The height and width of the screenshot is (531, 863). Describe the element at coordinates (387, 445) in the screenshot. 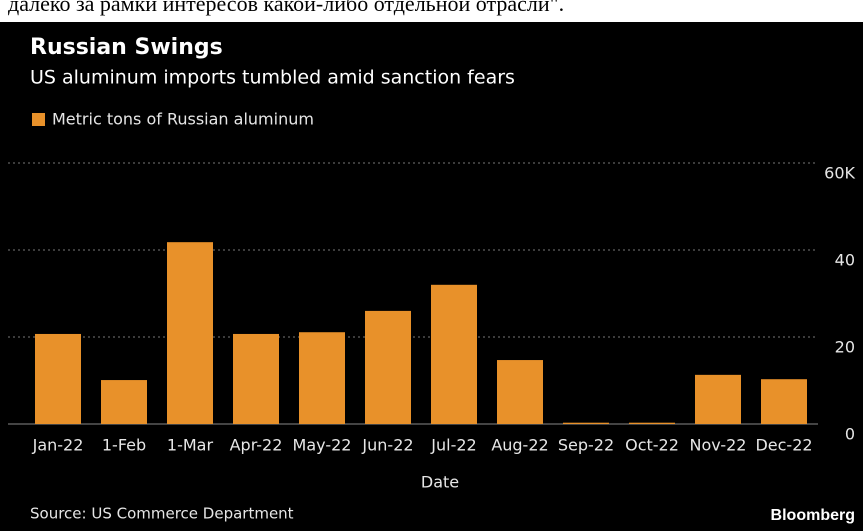

I see `x-tick-label: Jun-22` at that location.